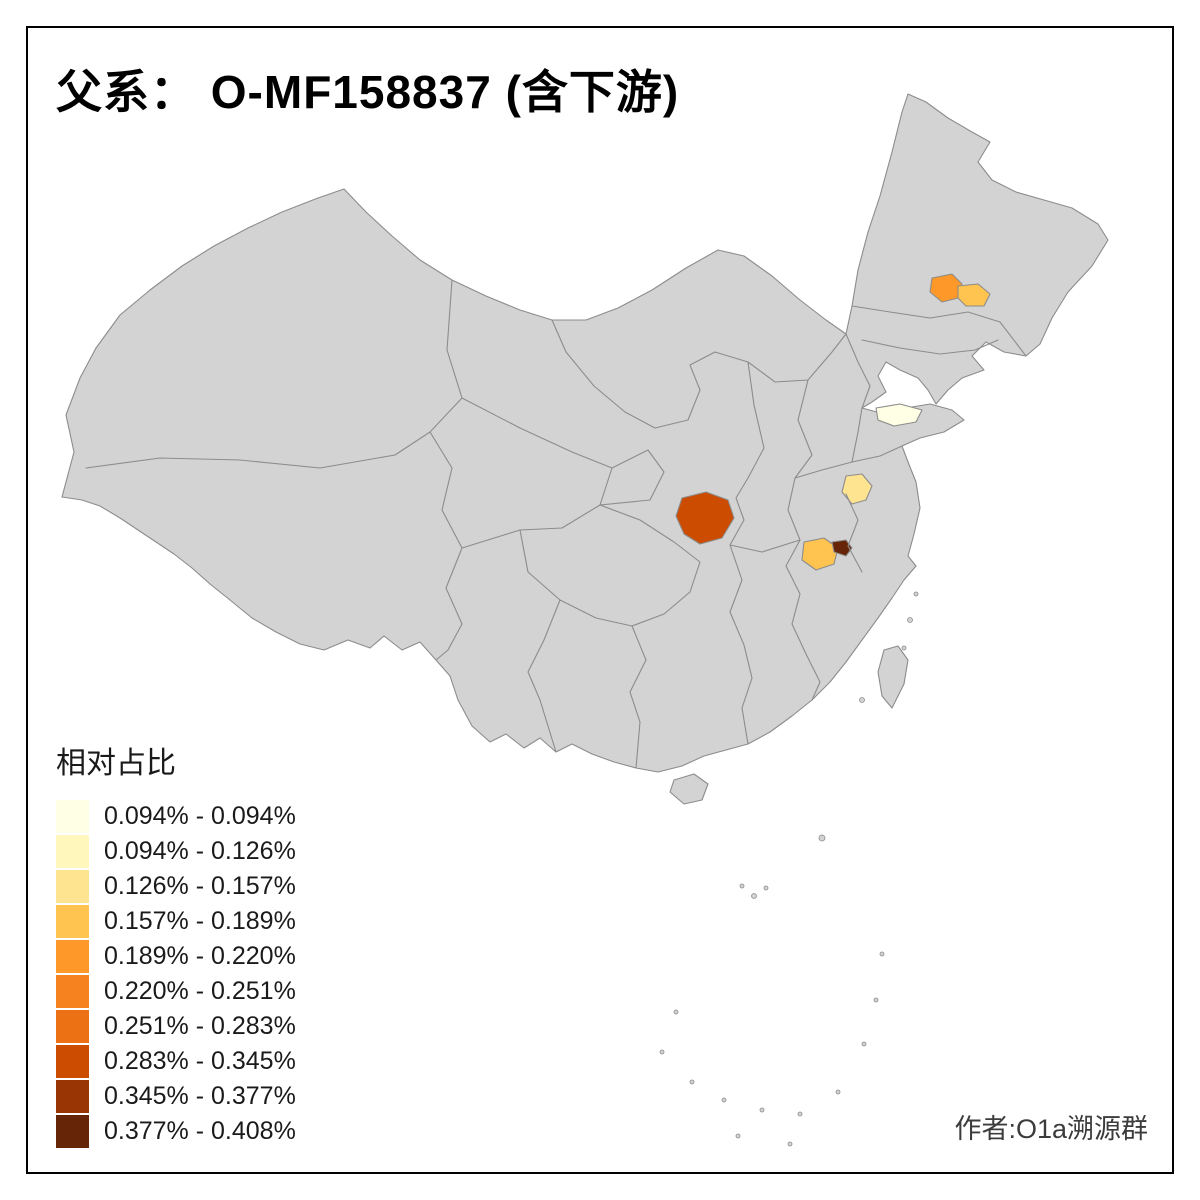  What do you see at coordinates (857, 489) in the screenshot?
I see `highlight-jiangsu` at bounding box center [857, 489].